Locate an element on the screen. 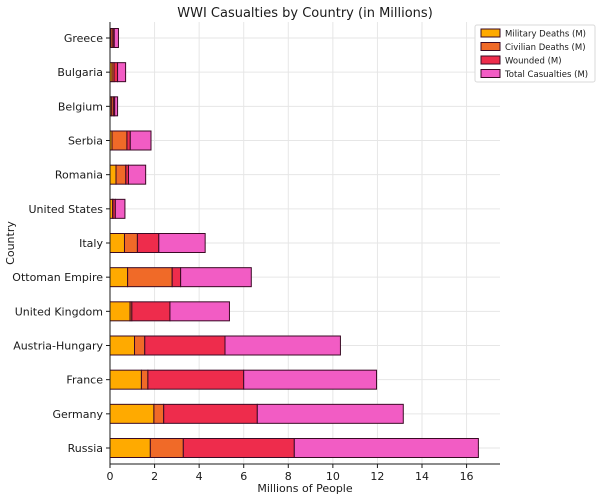  x-tick-label: 16 is located at coordinates (467, 476).